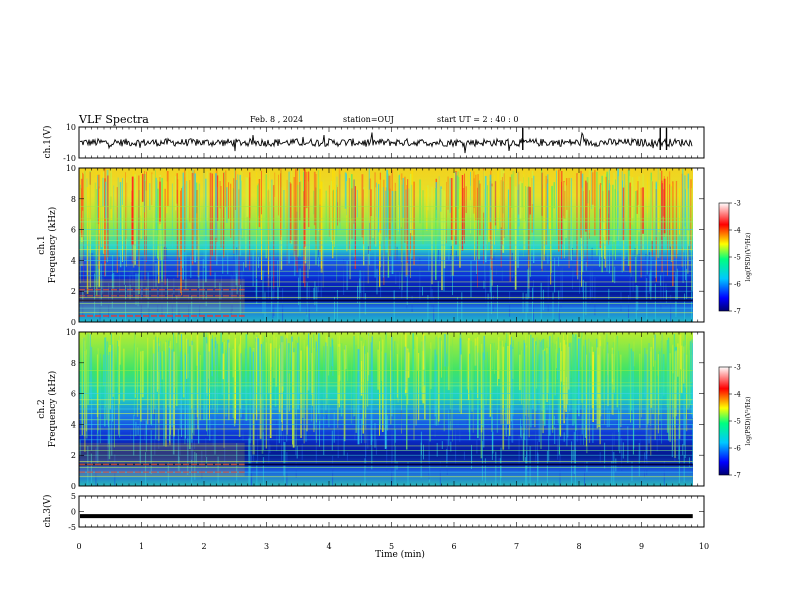  Describe the element at coordinates (737, 285) in the screenshot. I see `colorbar-tick-label: -6` at that location.